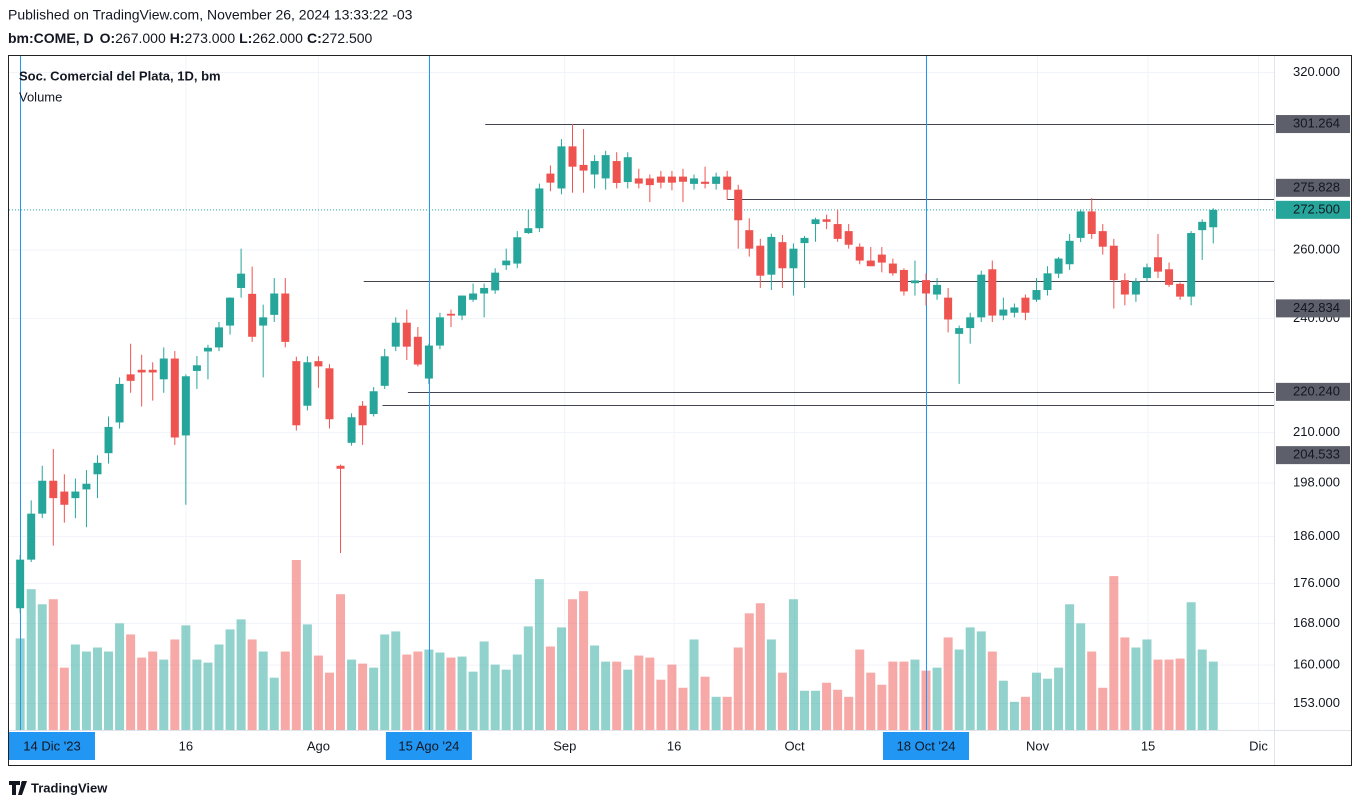 The width and height of the screenshot is (1361, 812). I want to click on x-highlight-box, so click(926, 746).